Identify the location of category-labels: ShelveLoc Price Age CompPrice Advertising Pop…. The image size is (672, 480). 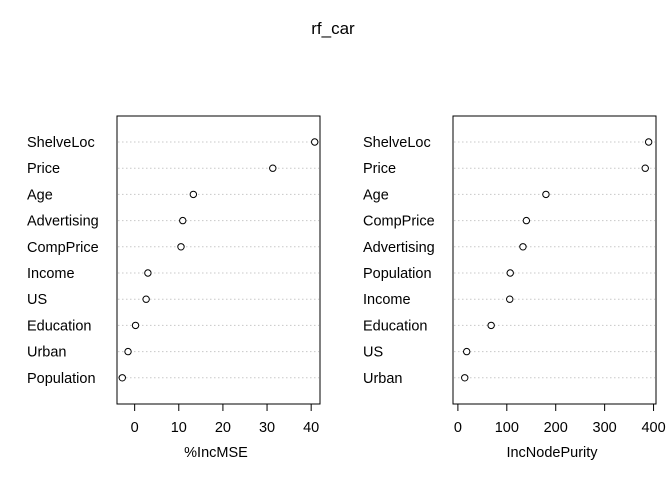
(399, 261).